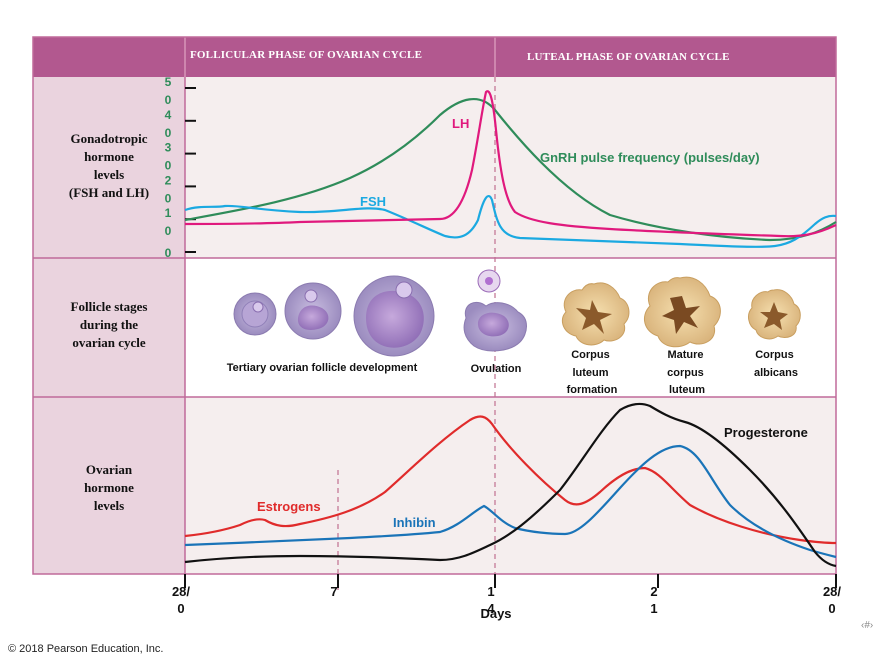  Describe the element at coordinates (495, 613) in the screenshot. I see `x-axis-title: Days` at that location.